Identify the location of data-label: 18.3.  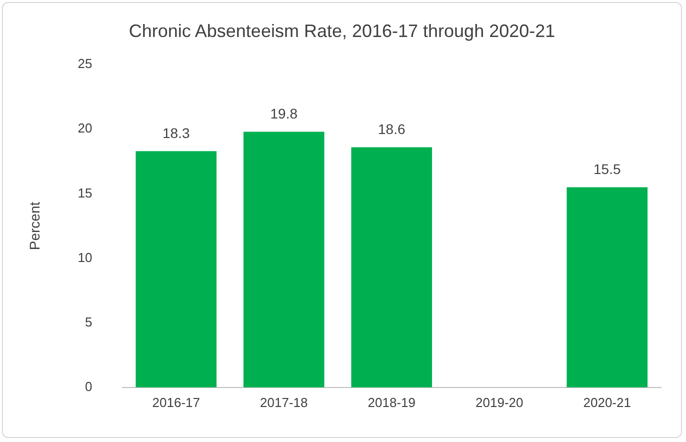
(176, 132).